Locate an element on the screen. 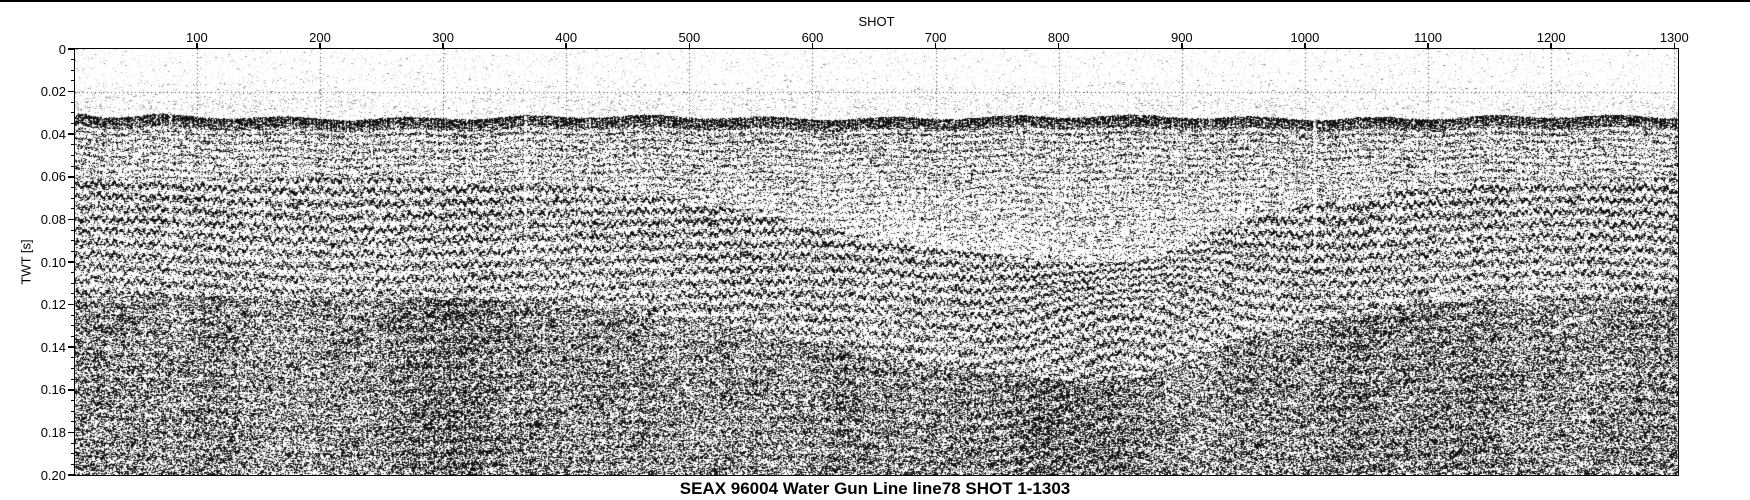  x-axis-title: SHOT is located at coordinates (876, 21).